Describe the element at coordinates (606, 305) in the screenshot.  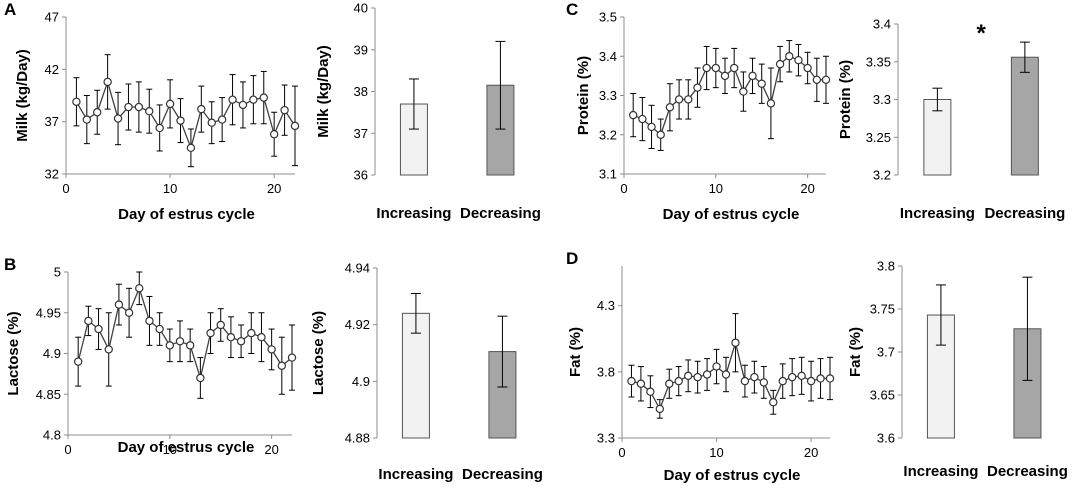
I see `y-tick-label: 4.3` at that location.